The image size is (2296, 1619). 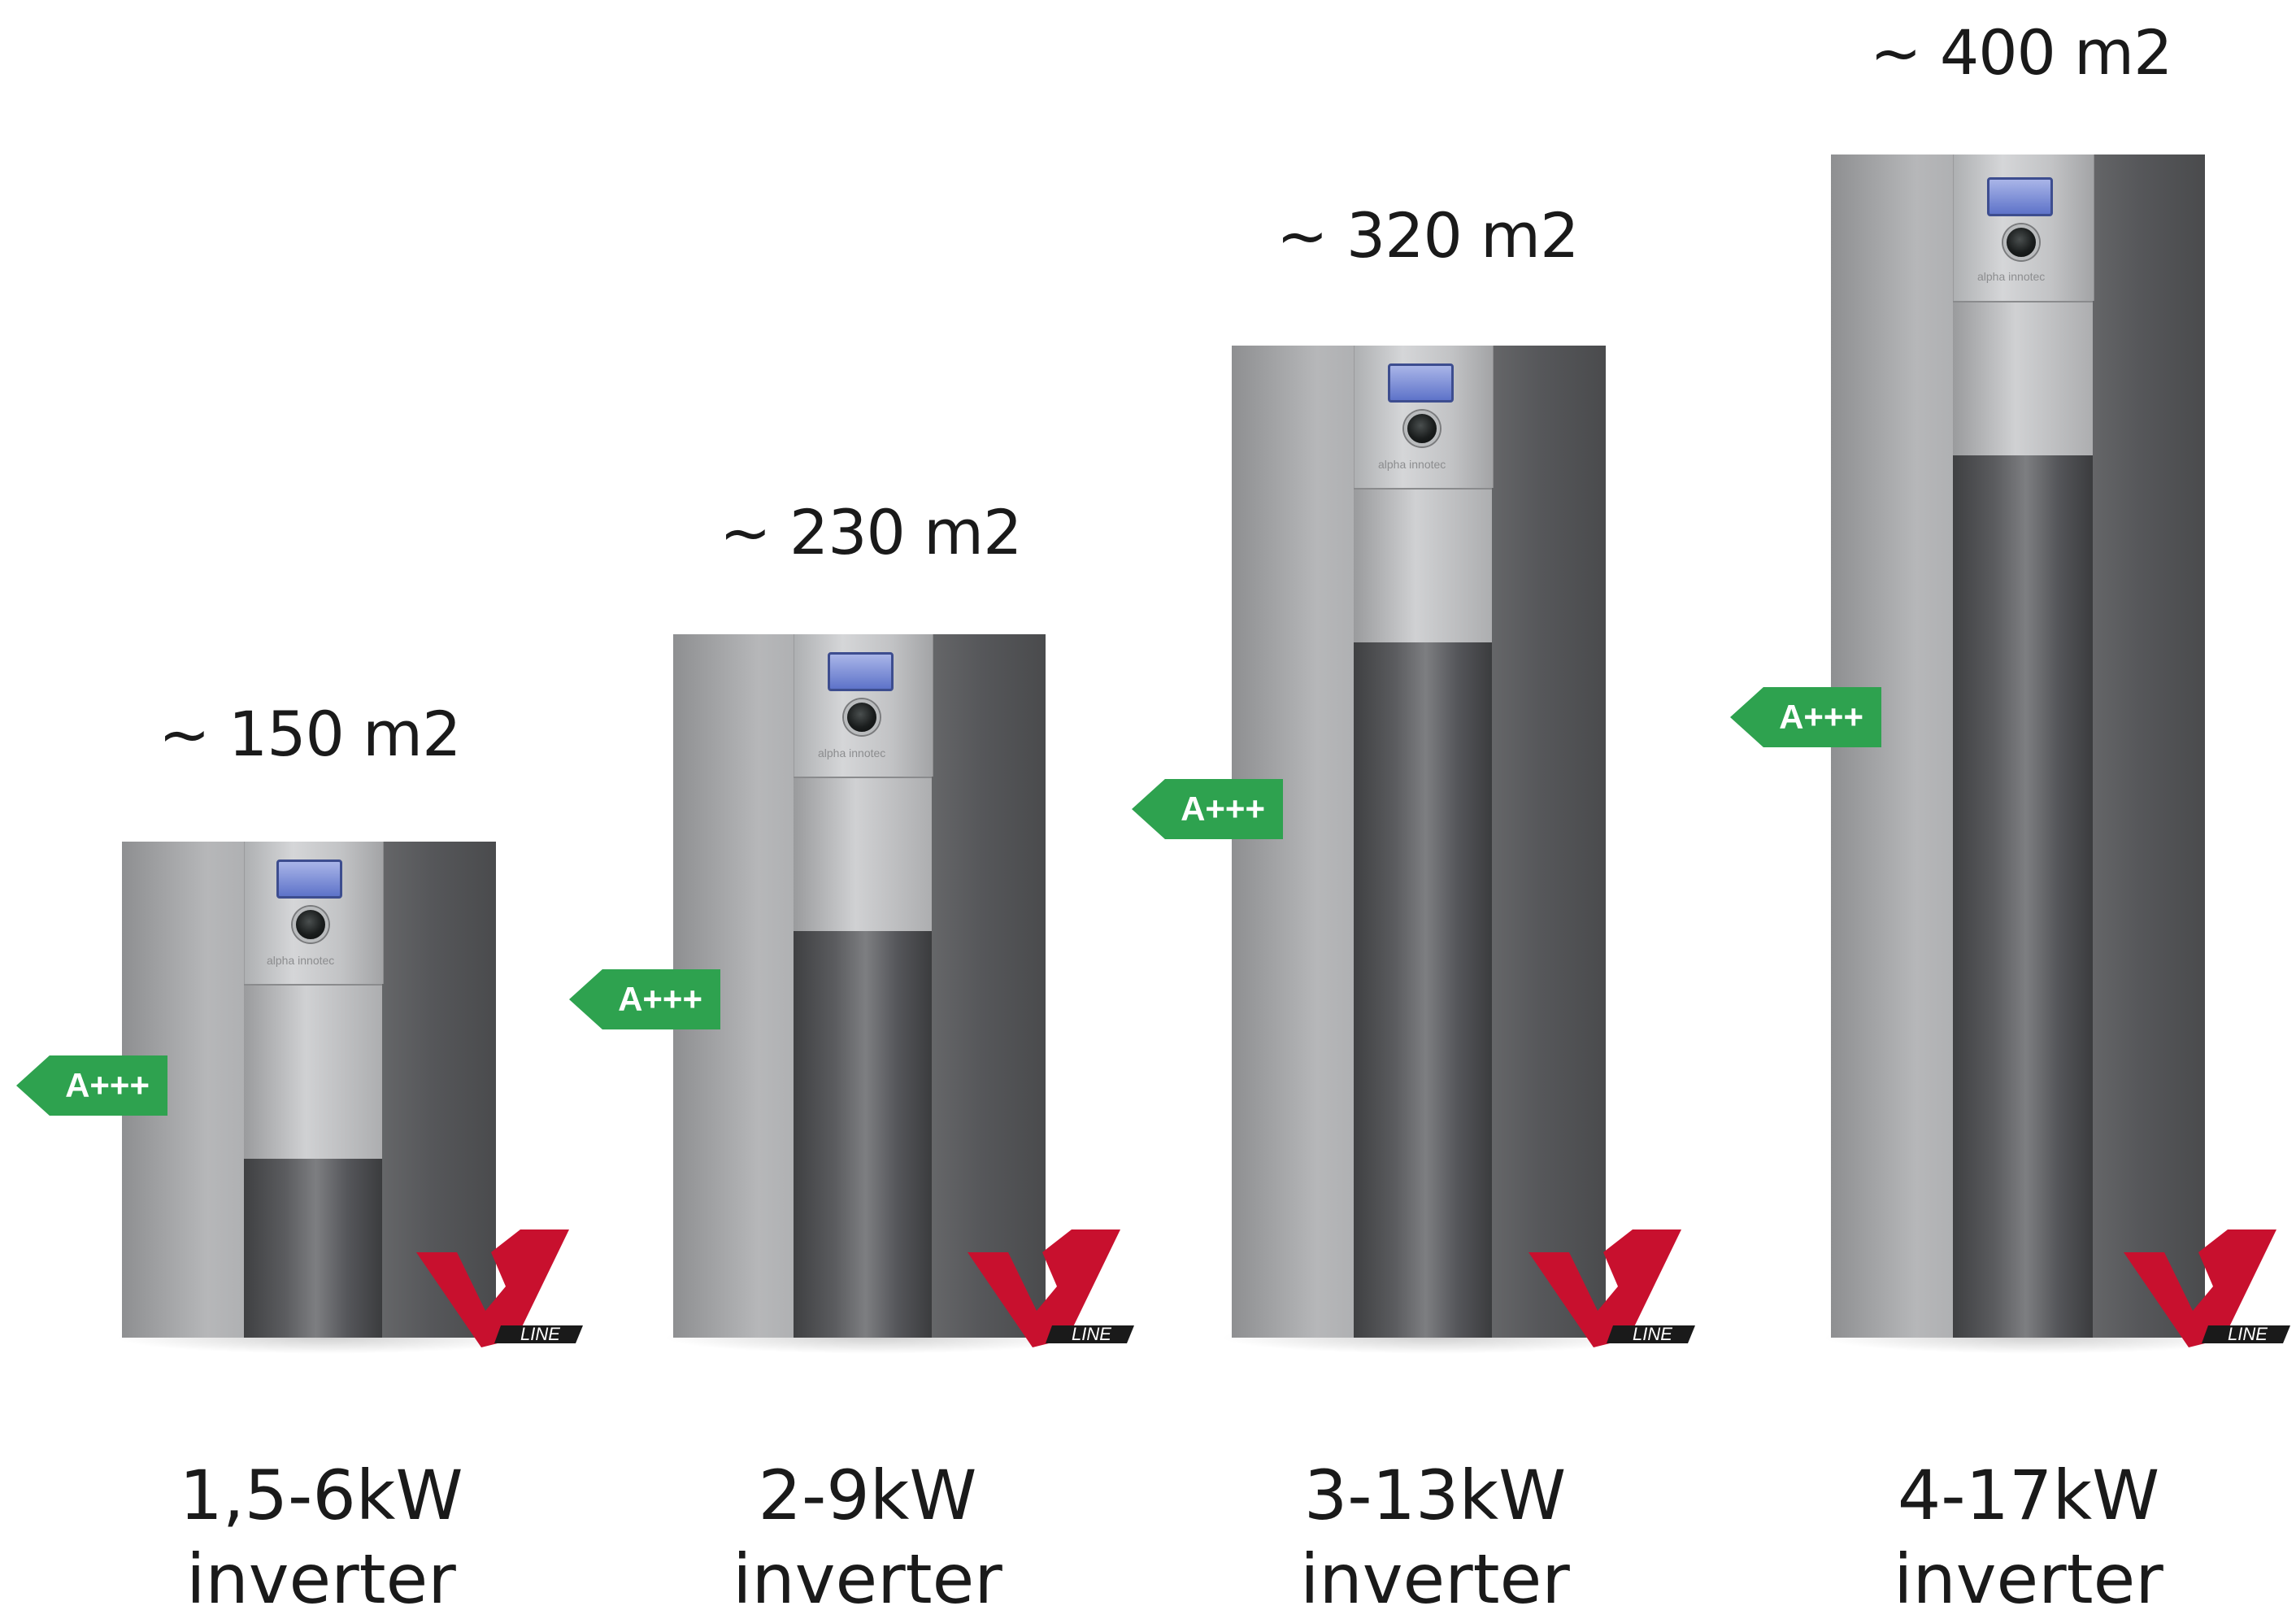 I want to click on type-label-2: inverter, so click(x=868, y=1579).